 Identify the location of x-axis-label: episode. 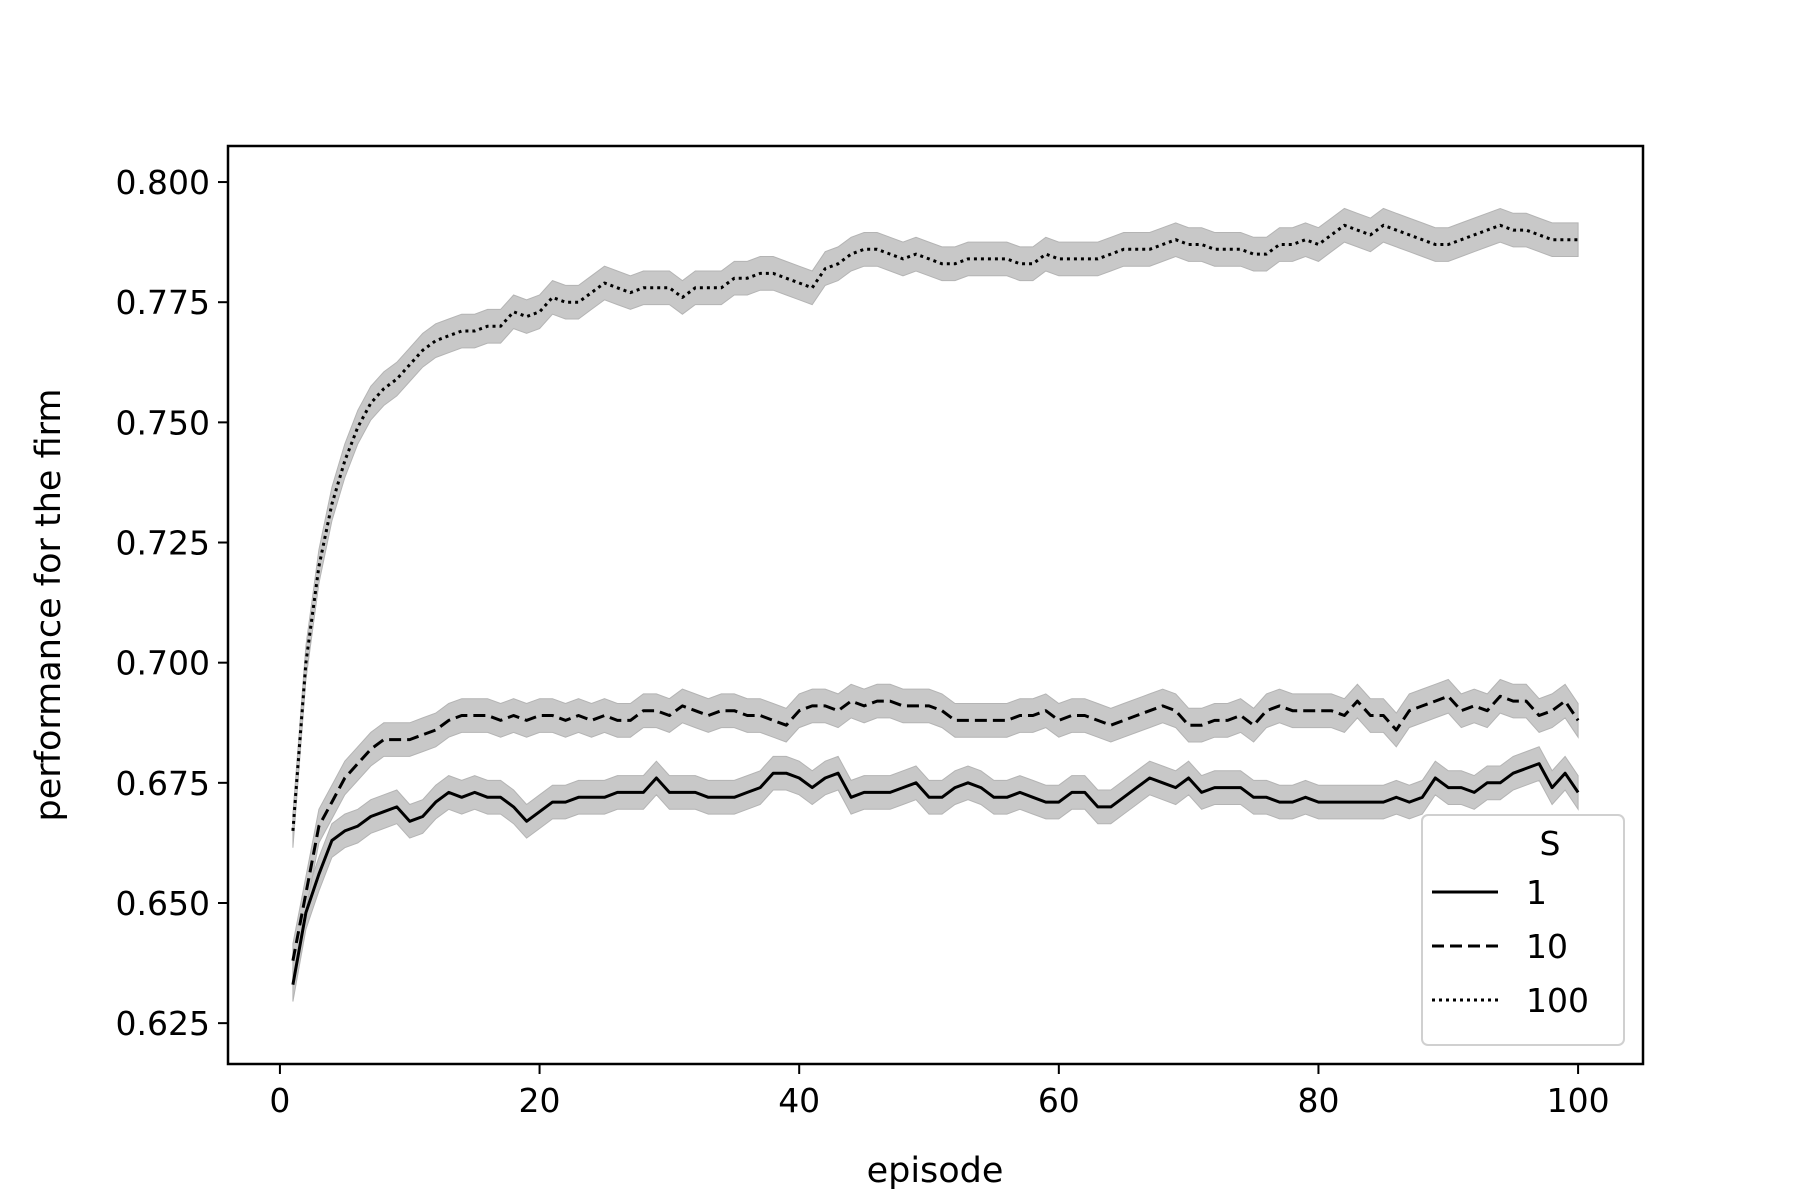
(935, 1171).